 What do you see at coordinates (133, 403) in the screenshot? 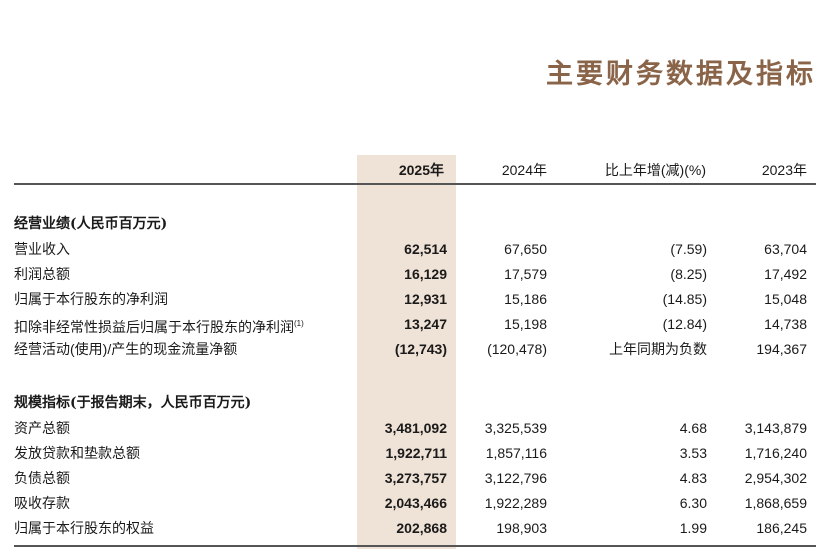
I see `section-title-scale: 规模指标(于报告期末，人民币百万元)` at bounding box center [133, 403].